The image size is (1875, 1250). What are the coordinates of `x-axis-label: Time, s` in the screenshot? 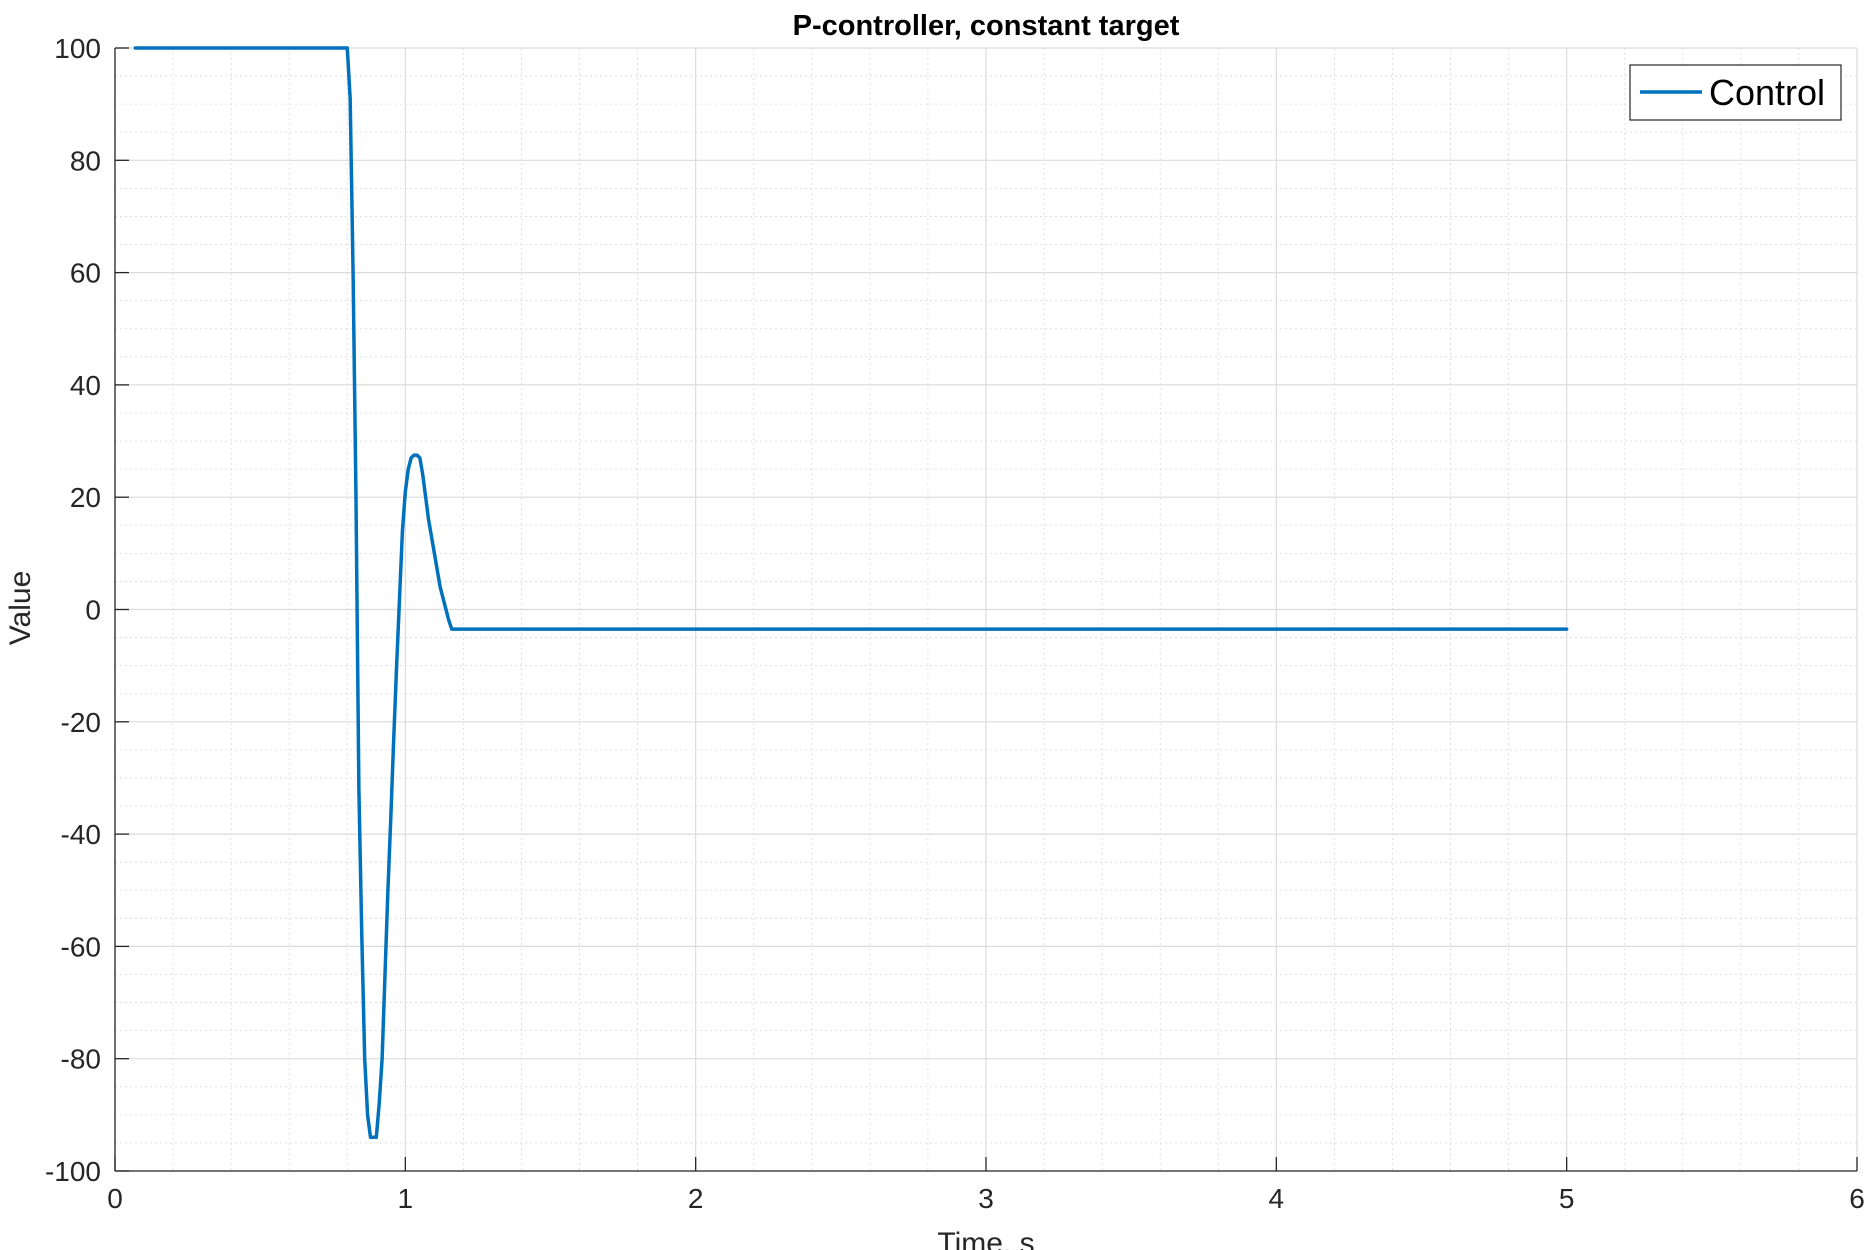 It's located at (985, 1238).